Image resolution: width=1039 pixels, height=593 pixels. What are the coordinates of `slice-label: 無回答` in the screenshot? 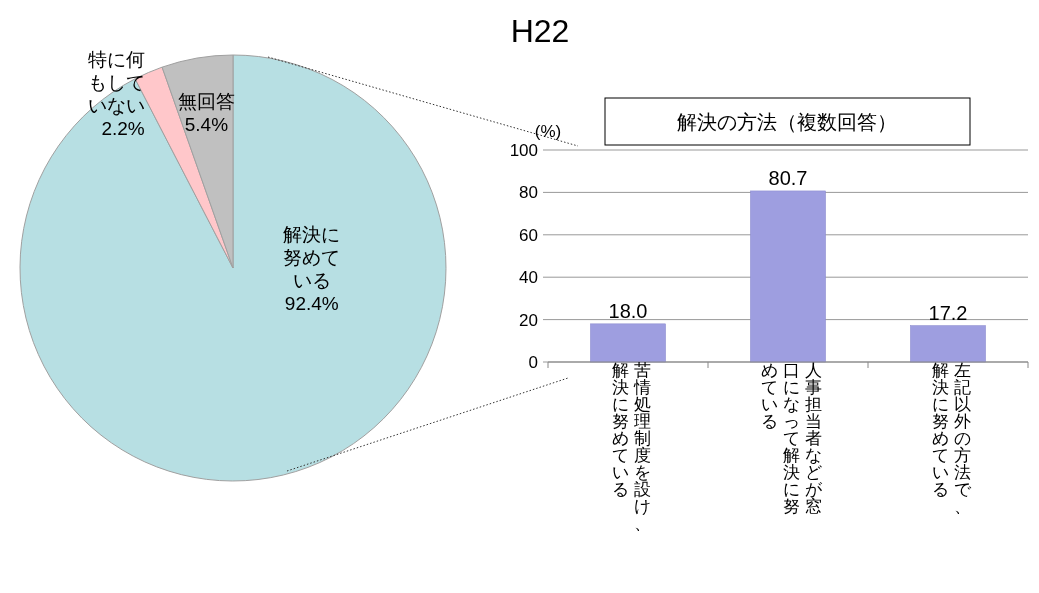 It's located at (206, 102).